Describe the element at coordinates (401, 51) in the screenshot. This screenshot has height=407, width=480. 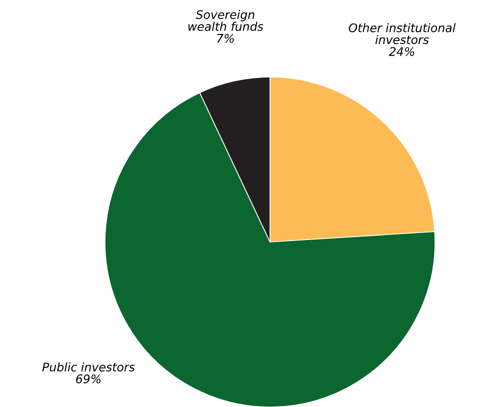
I see `data-label: 24%` at that location.